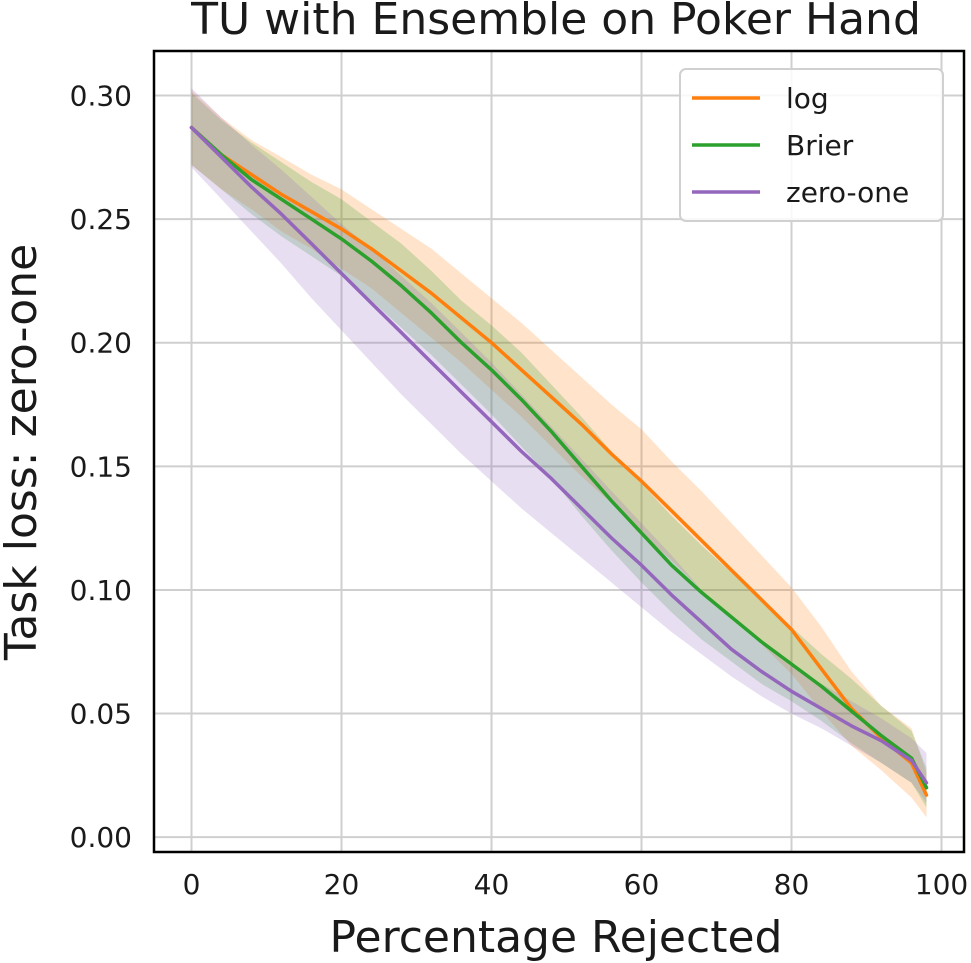 The width and height of the screenshot is (971, 963). Describe the element at coordinates (792, 884) in the screenshot. I see `x-tick-label: 80` at that location.